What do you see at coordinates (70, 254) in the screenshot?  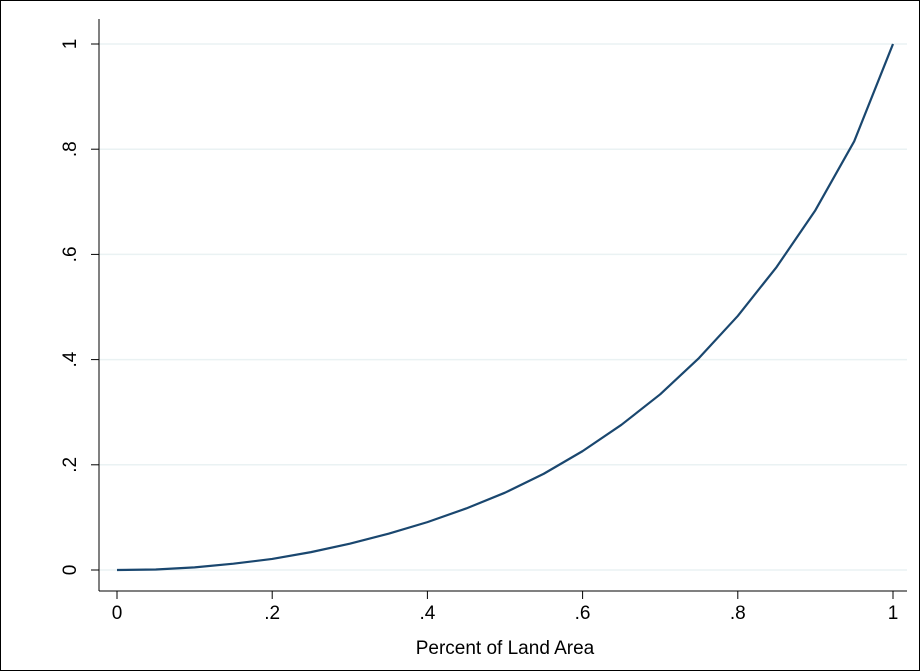 I see `y-tick-label-3: .6` at bounding box center [70, 254].